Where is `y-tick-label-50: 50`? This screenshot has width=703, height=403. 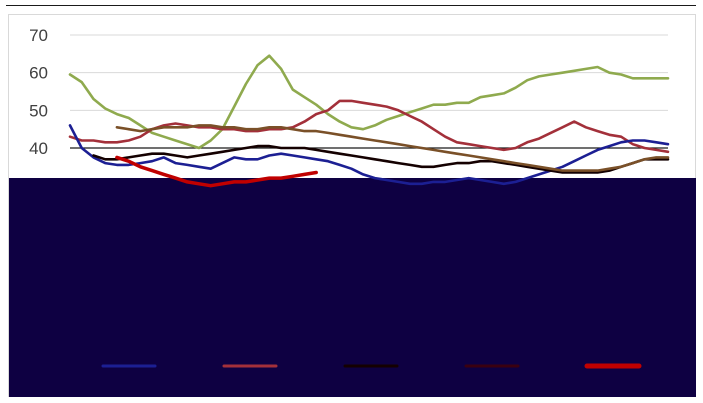 y-tick-label-50: 50 is located at coordinates (38, 110).